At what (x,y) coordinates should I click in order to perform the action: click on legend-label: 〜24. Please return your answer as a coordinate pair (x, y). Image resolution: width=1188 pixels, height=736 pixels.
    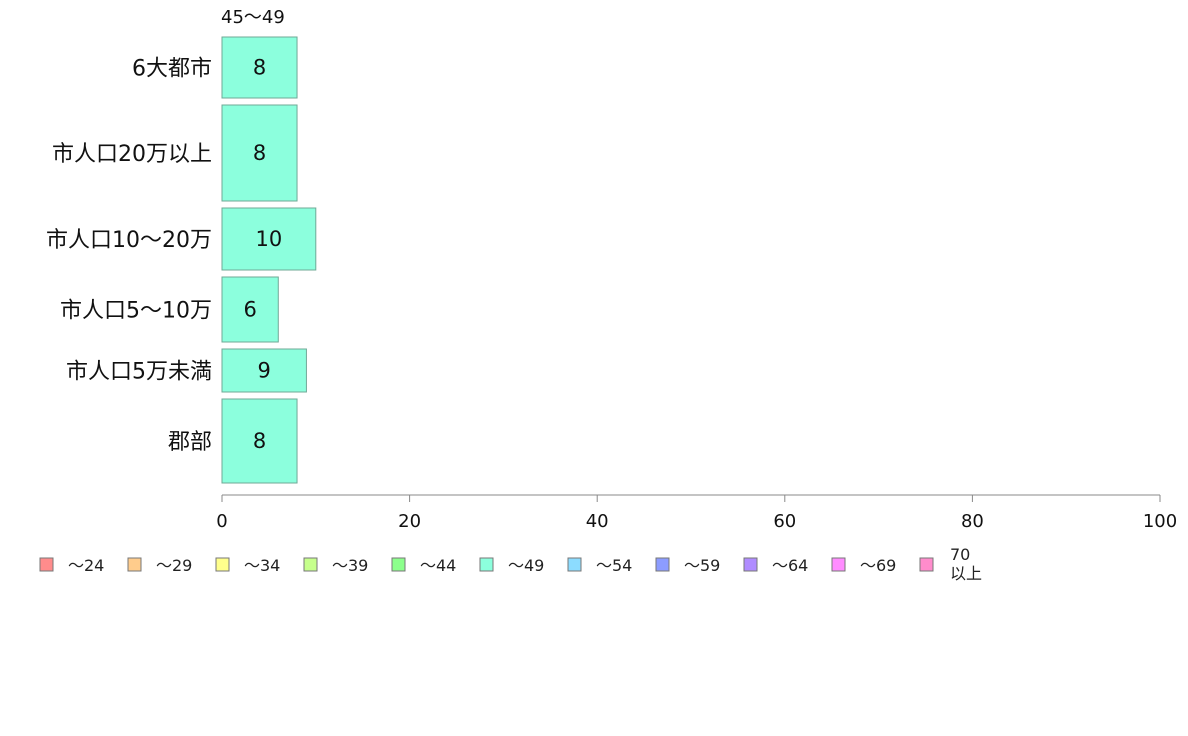
    Looking at the image, I should click on (86, 565).